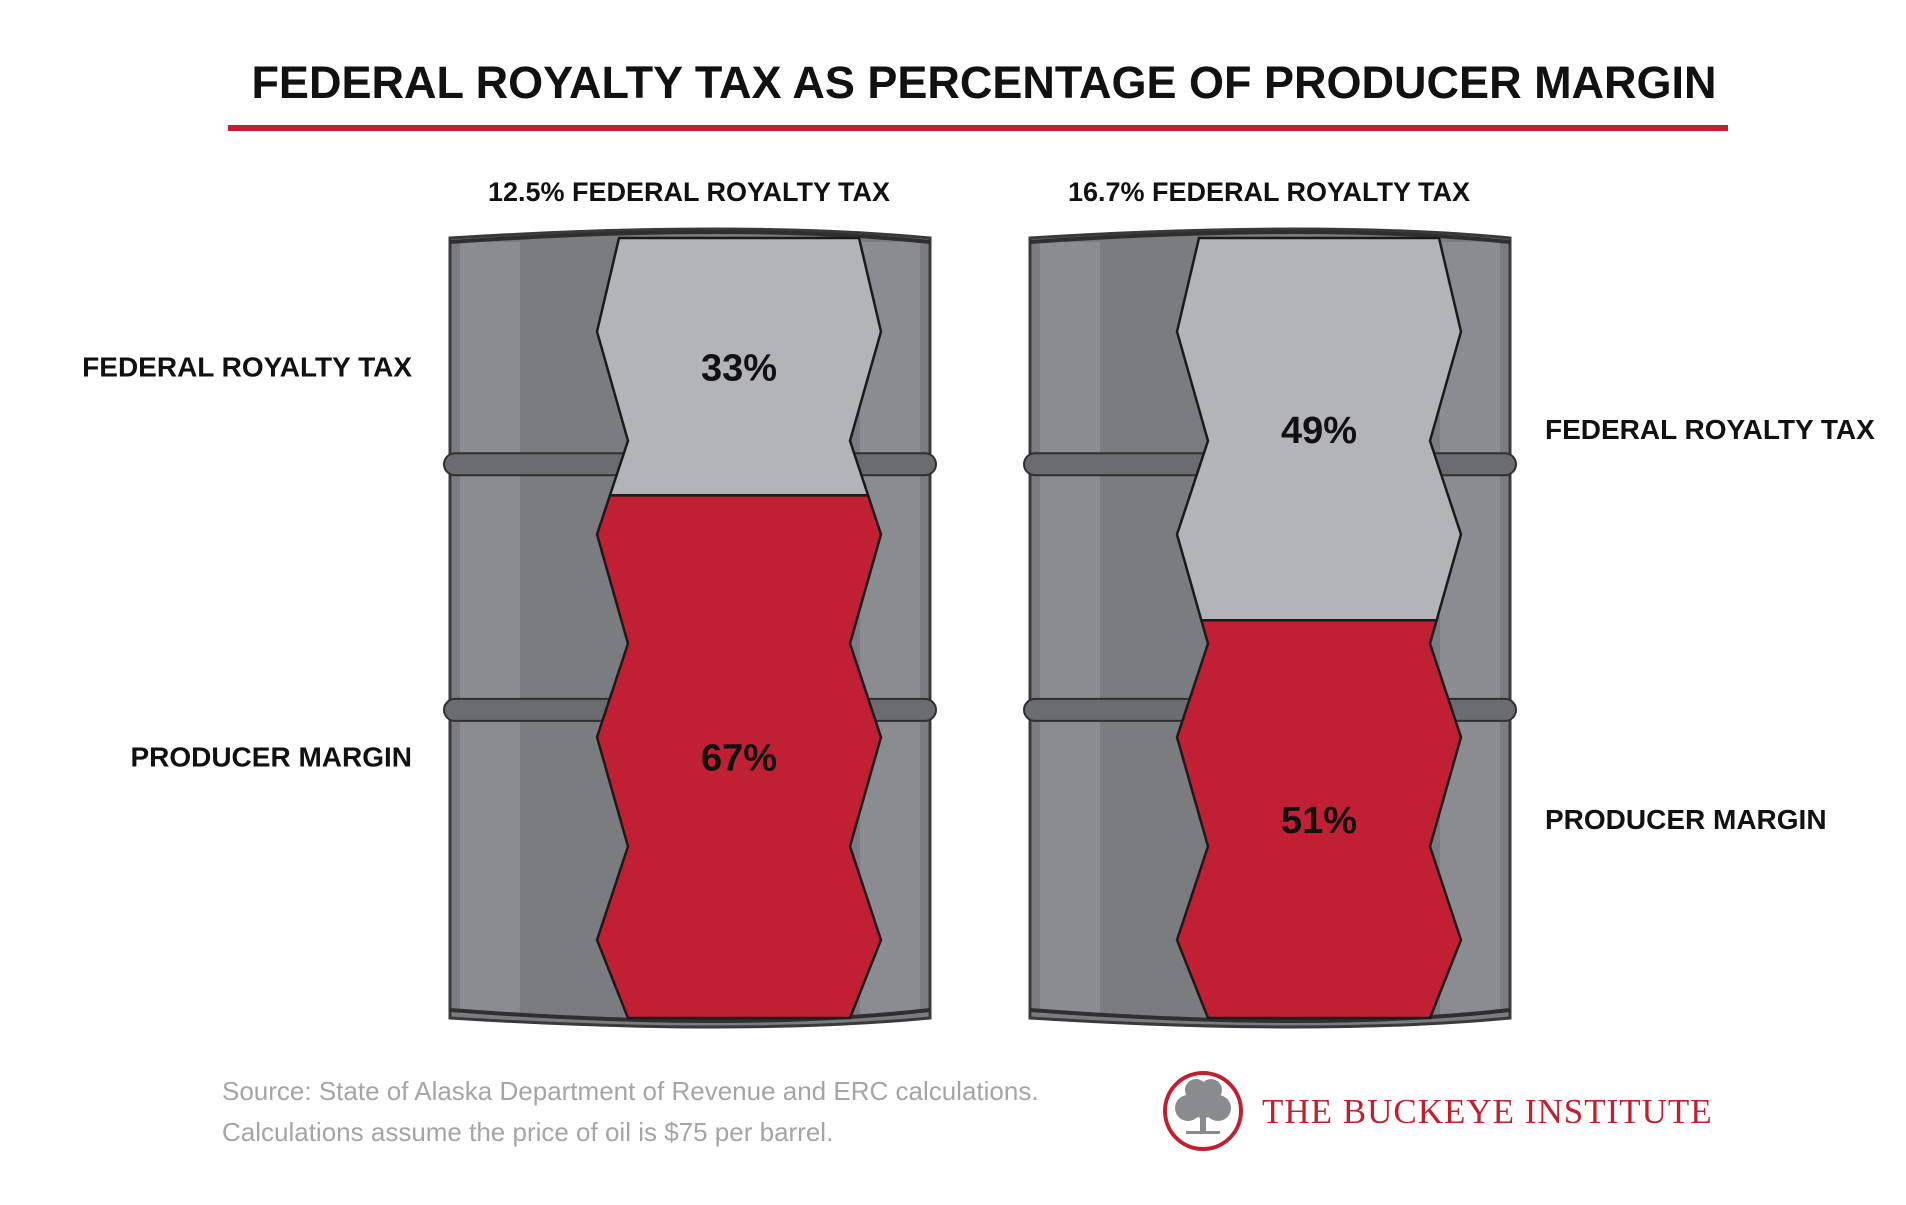  What do you see at coordinates (1203, 1100) in the screenshot?
I see `tree-icon-crown` at bounding box center [1203, 1100].